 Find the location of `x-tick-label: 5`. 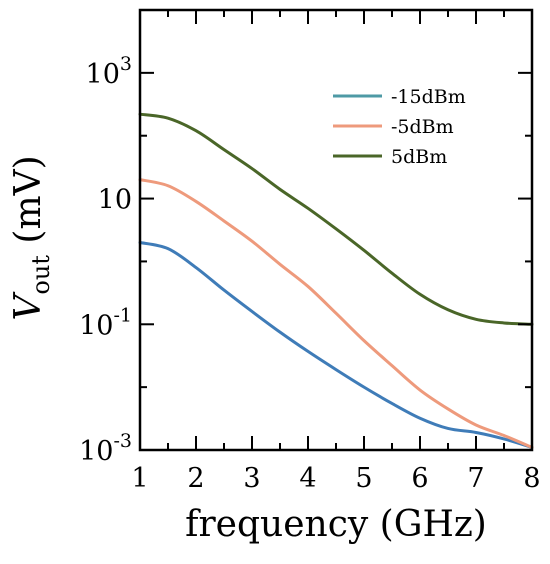

x-tick-label: 5 is located at coordinates (363, 478).